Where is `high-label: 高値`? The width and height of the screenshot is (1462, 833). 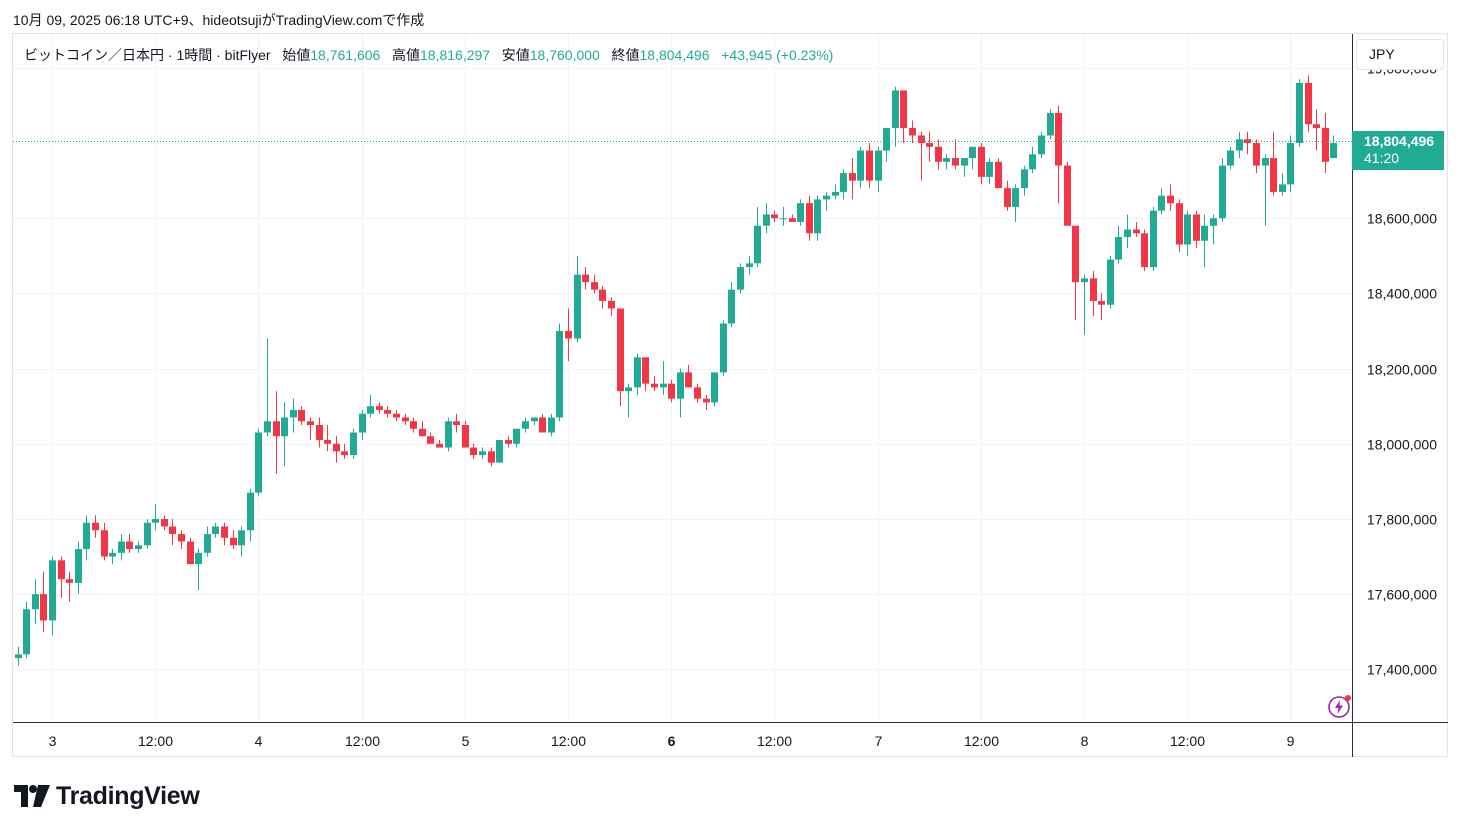
high-label: 高値 is located at coordinates (406, 55).